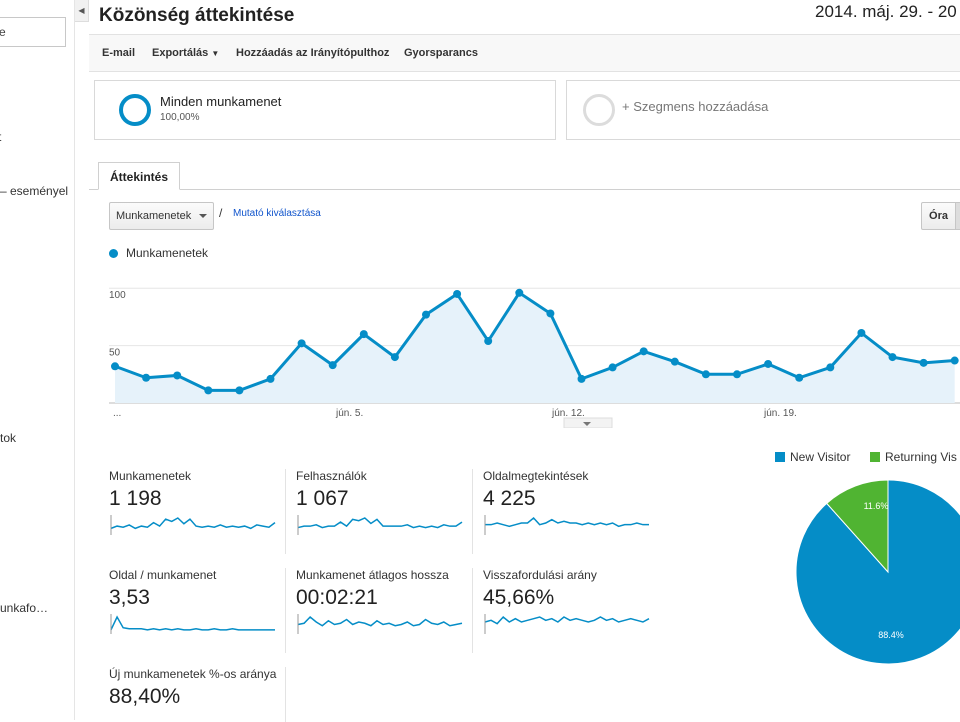  Describe the element at coordinates (938, 216) in the screenshot. I see `hour-button: Óra` at that location.